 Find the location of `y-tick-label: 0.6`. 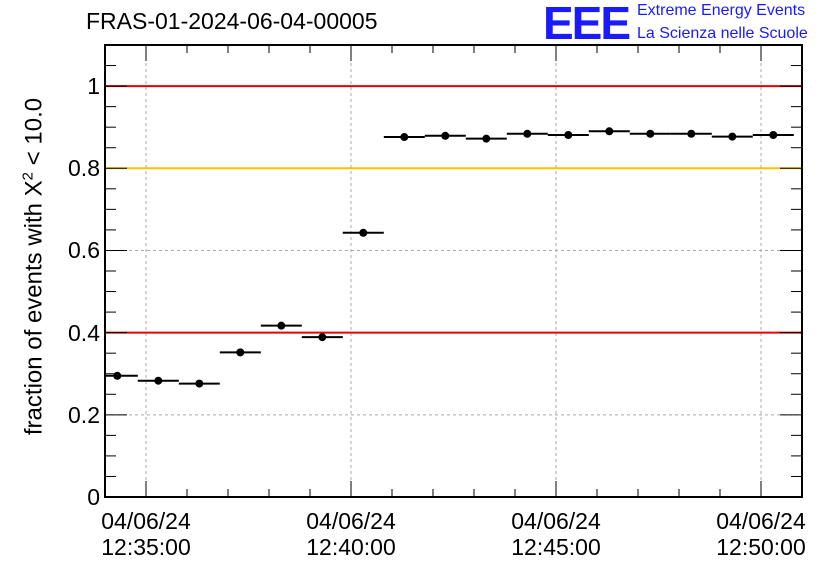

y-tick-label: 0.6 is located at coordinates (84, 250).